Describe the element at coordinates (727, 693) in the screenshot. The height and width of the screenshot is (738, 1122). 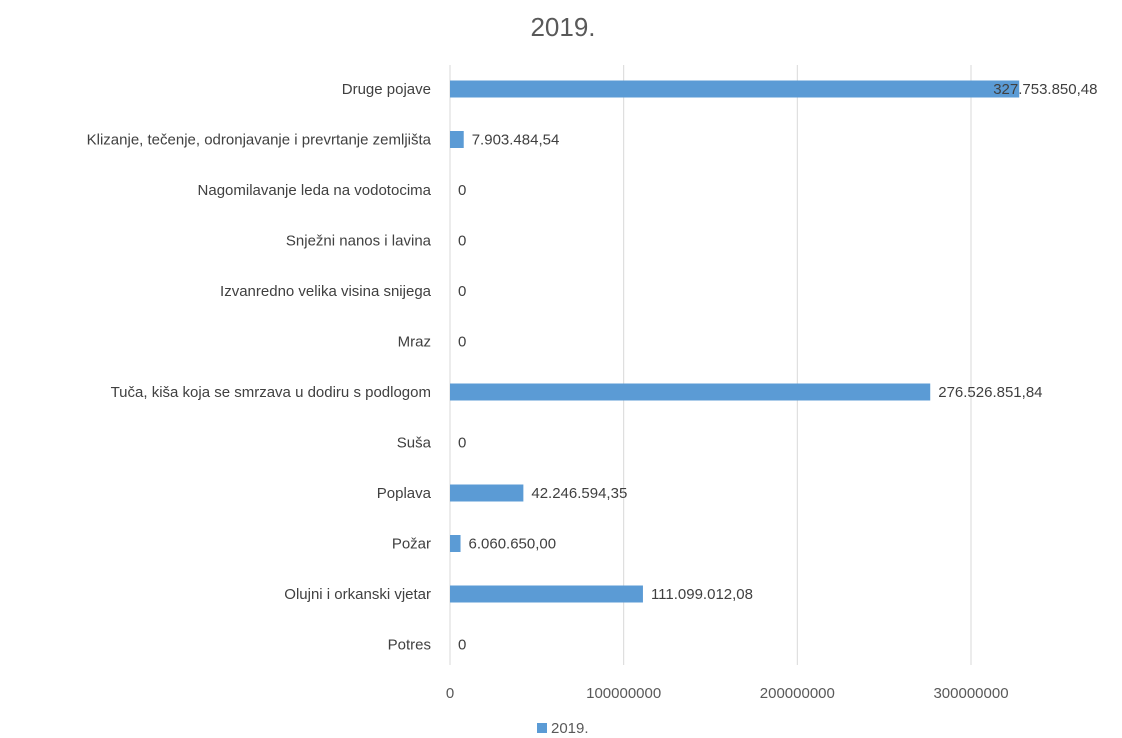
I see `x-axis-ticks: 0 100000000 200000000 300000000` at that location.